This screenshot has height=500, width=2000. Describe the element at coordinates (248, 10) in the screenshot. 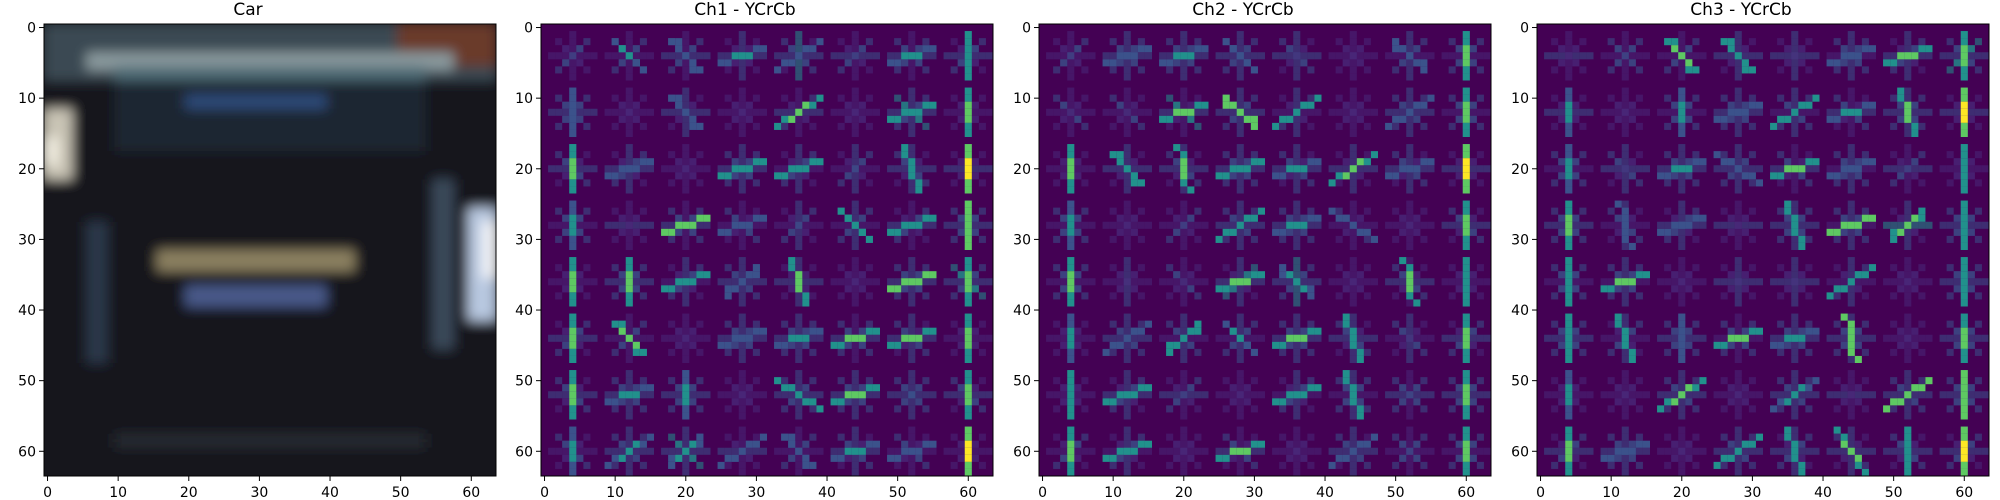

I see `panel-title-car: Car` at that location.